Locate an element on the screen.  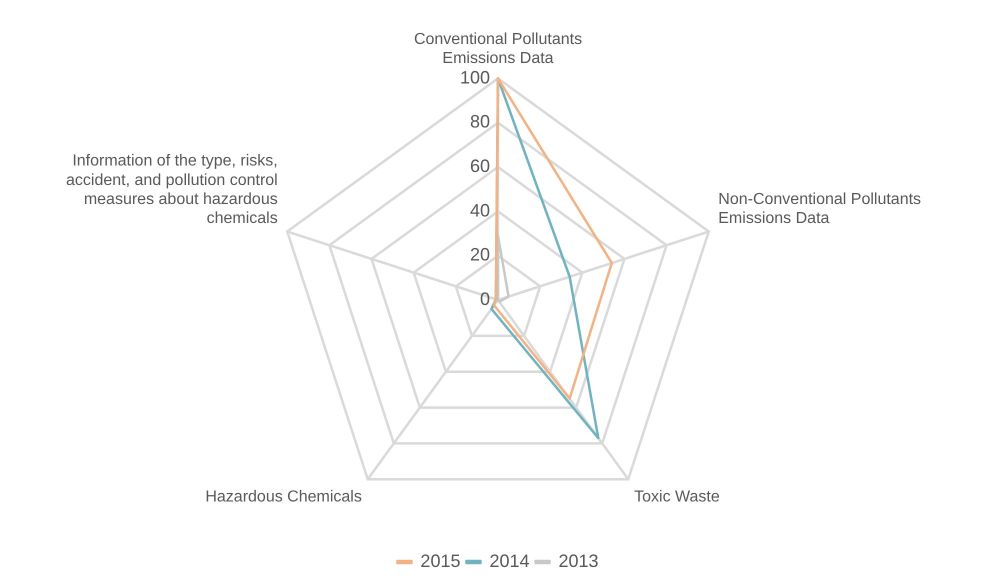
y-tick-label: 80 is located at coordinates (480, 122).